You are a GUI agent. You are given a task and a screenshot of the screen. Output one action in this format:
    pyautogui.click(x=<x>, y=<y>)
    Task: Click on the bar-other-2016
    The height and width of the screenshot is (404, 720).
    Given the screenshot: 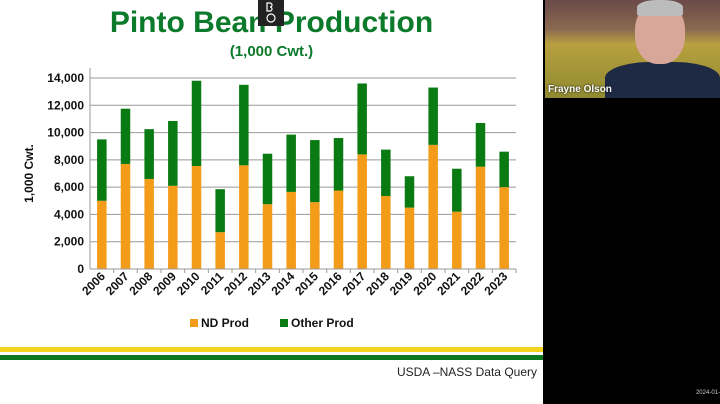 What is the action you would take?
    pyautogui.click(x=338, y=164)
    